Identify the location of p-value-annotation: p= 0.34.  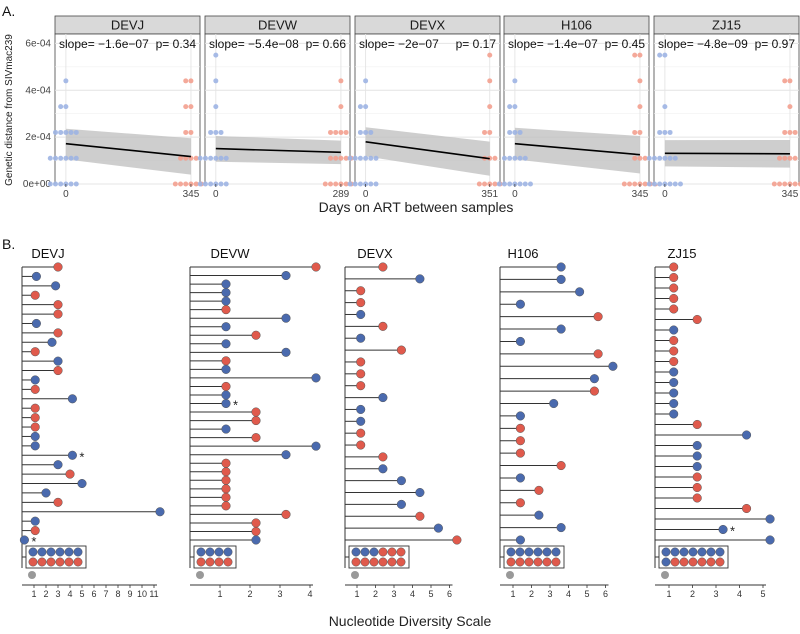
(176, 44).